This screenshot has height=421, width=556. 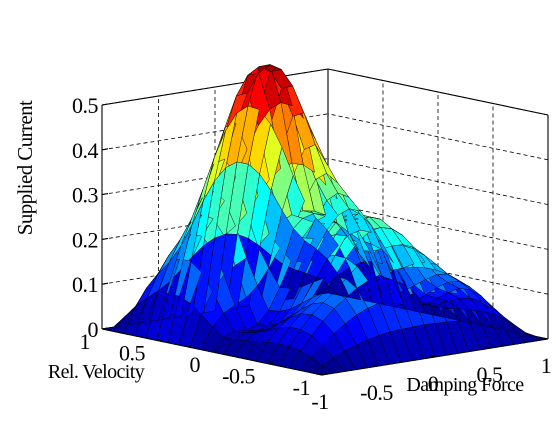 I want to click on z-tick-label: 0.2, so click(x=85, y=239).